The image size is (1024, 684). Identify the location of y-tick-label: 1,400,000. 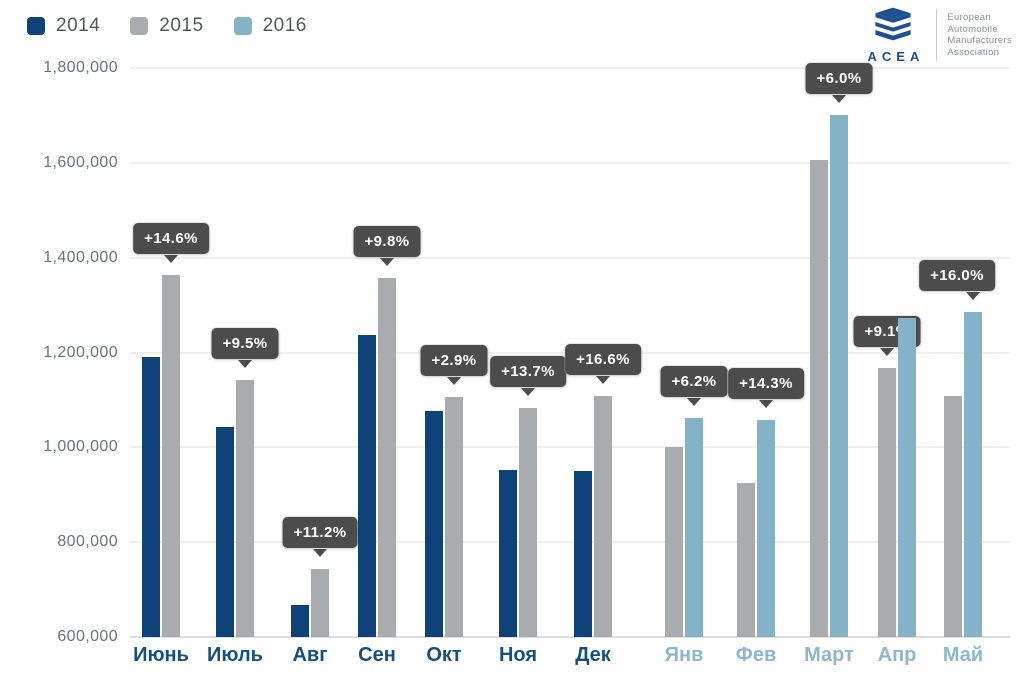
(80, 257).